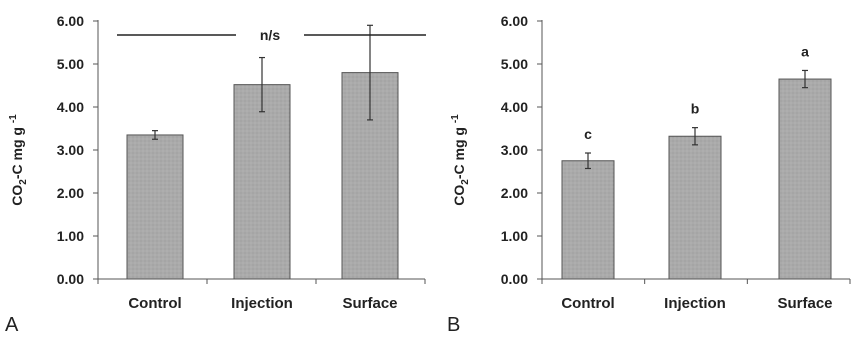 The width and height of the screenshot is (853, 341). I want to click on significance-letter: a, so click(805, 51).